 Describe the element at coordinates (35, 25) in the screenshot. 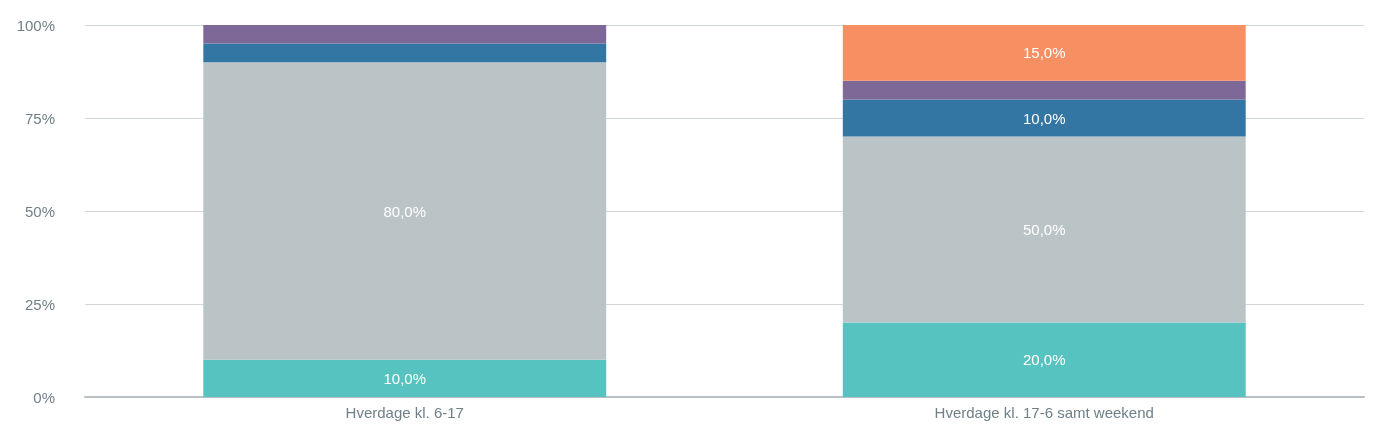

I see `y-tick-label: 100%` at that location.